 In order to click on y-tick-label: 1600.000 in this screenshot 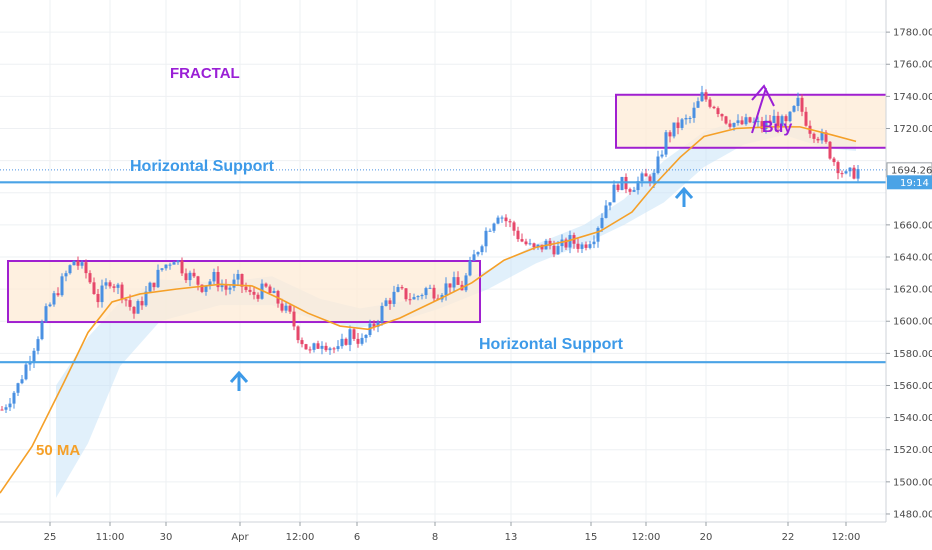, I will do `click(912, 322)`.